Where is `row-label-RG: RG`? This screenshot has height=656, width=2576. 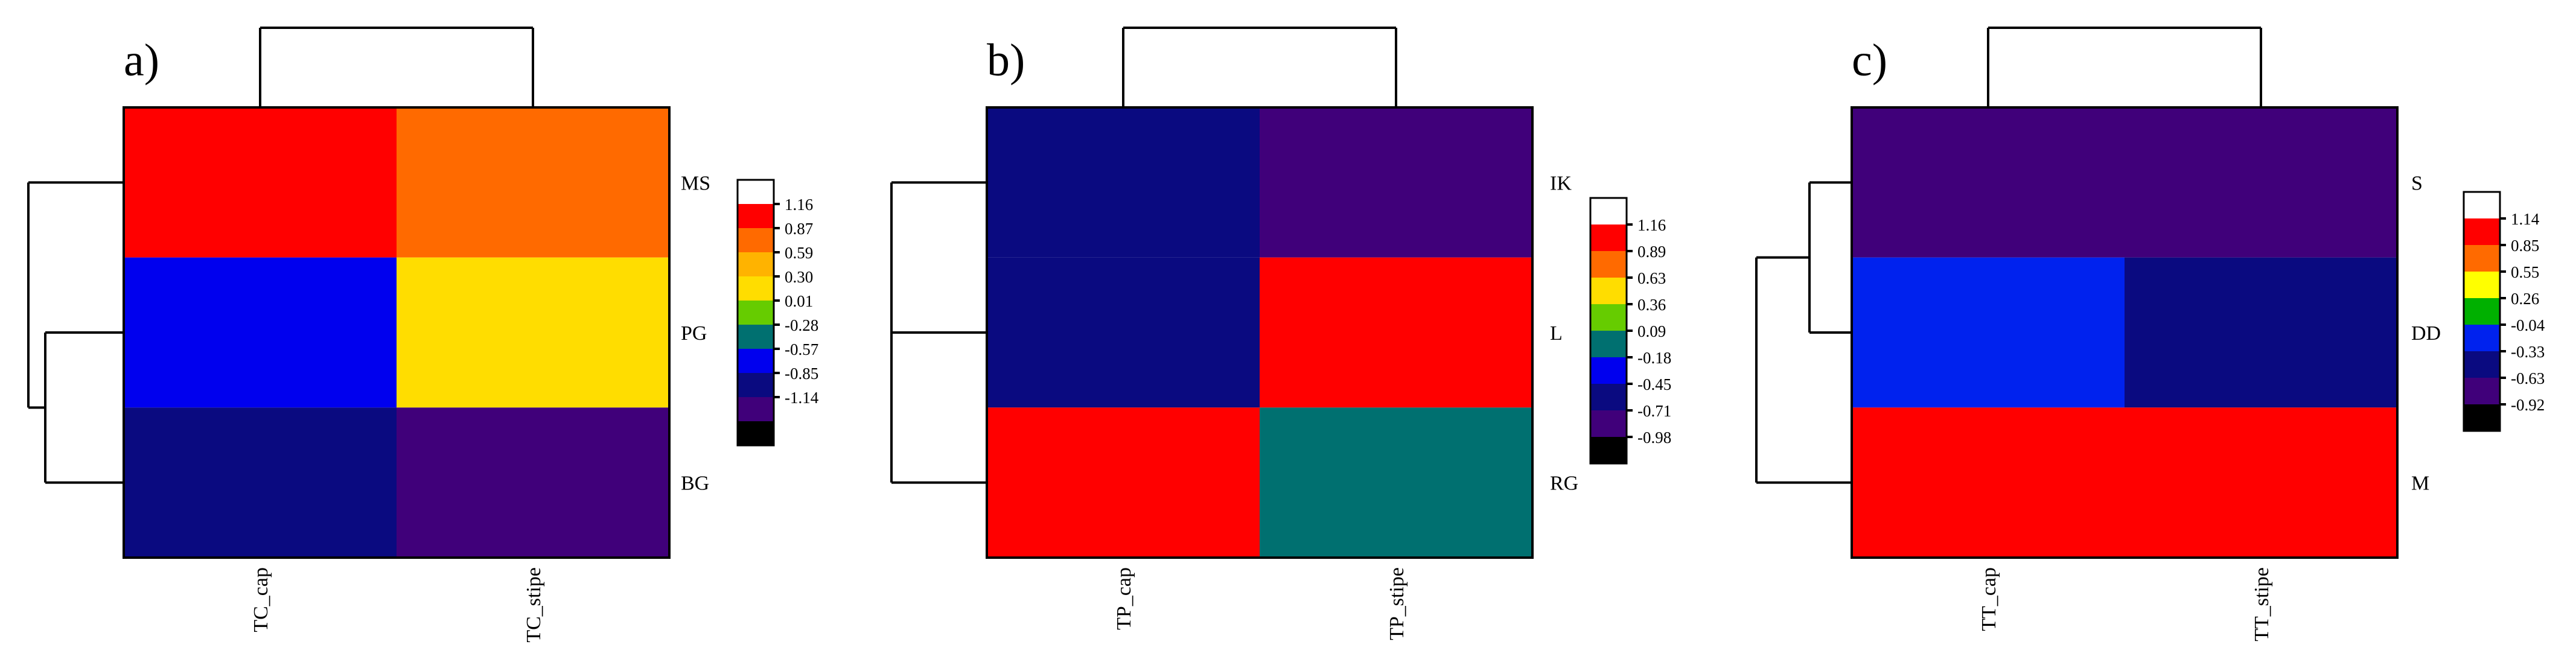
row-label-RG: RG is located at coordinates (1564, 484).